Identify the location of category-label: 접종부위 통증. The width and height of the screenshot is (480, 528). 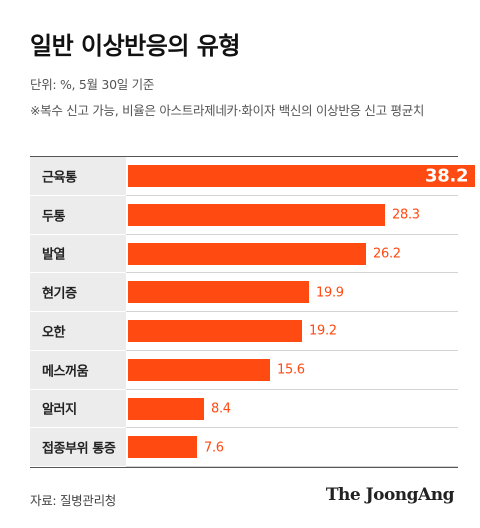
(79, 449).